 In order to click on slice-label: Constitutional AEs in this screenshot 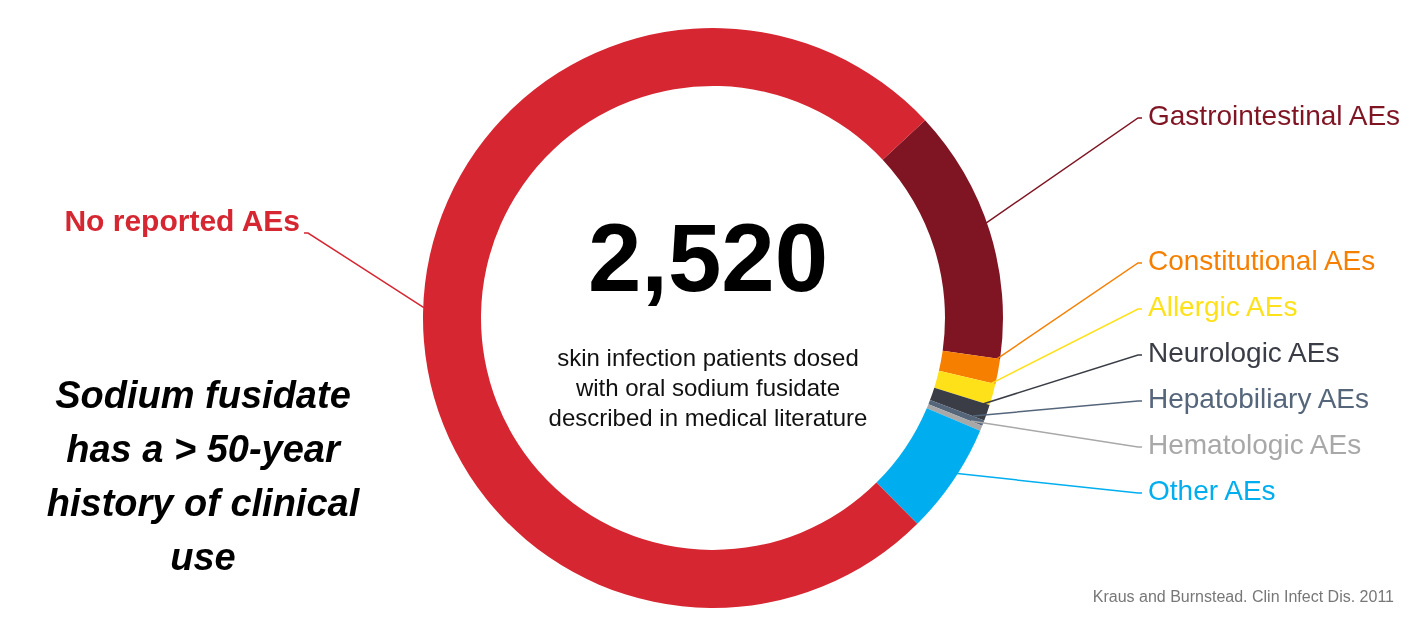, I will do `click(1262, 261)`.